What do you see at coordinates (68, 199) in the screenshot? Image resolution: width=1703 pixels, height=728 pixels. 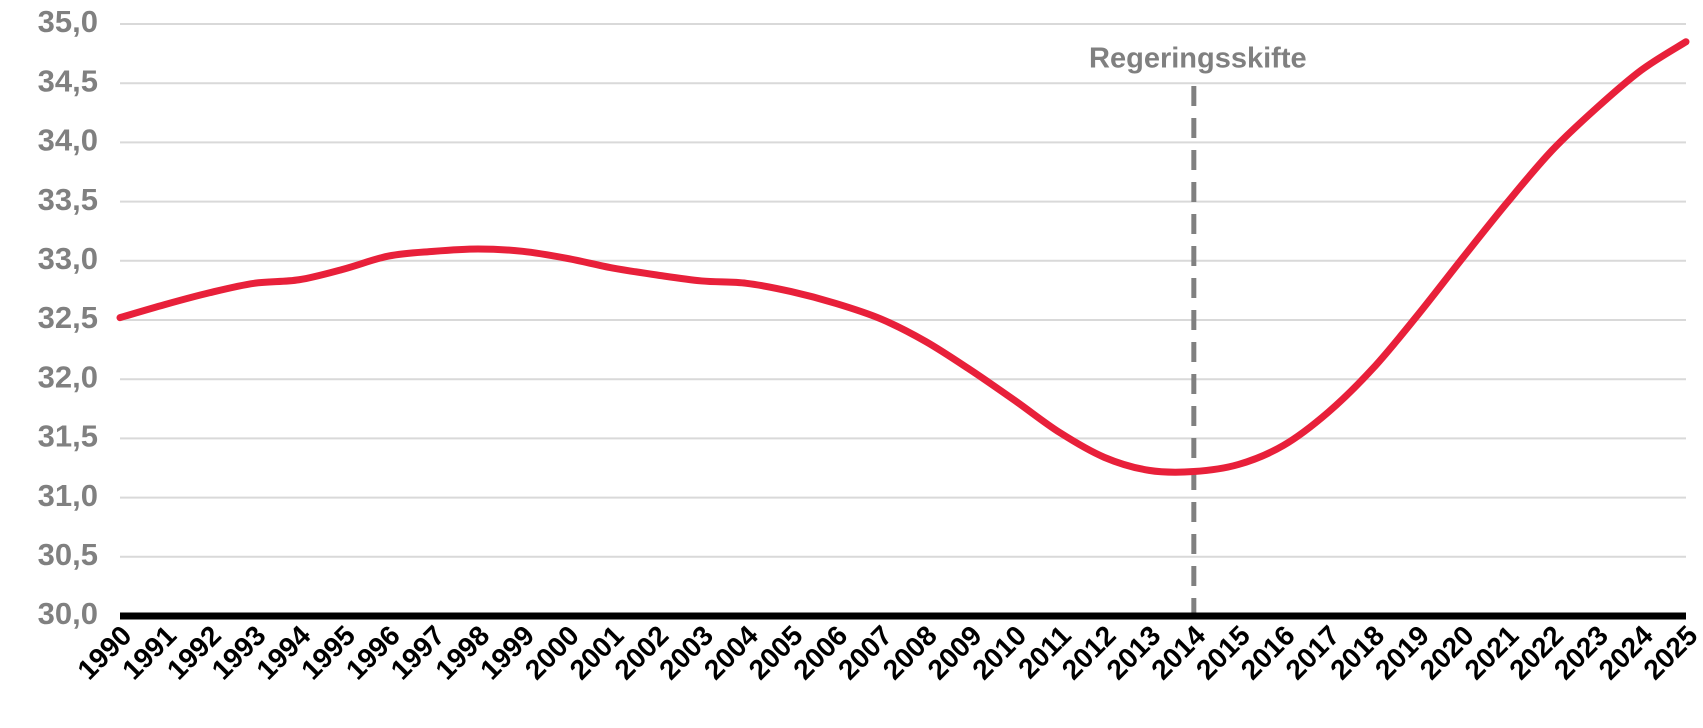 I see `y-tick-label: 33,5` at bounding box center [68, 199].